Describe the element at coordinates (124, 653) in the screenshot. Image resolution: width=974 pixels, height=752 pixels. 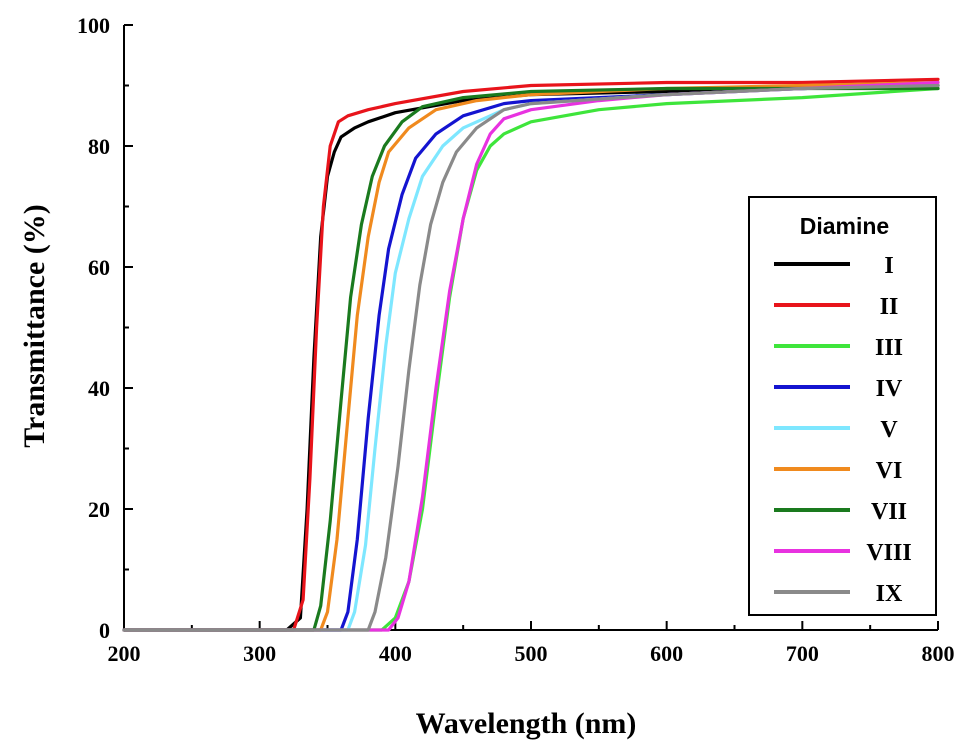
I see `x-tick-label: 200` at that location.